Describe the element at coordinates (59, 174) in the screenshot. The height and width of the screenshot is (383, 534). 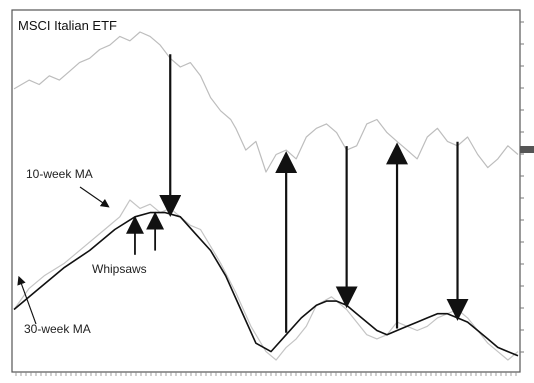
I see `ma10-label: 10-week MA` at that location.